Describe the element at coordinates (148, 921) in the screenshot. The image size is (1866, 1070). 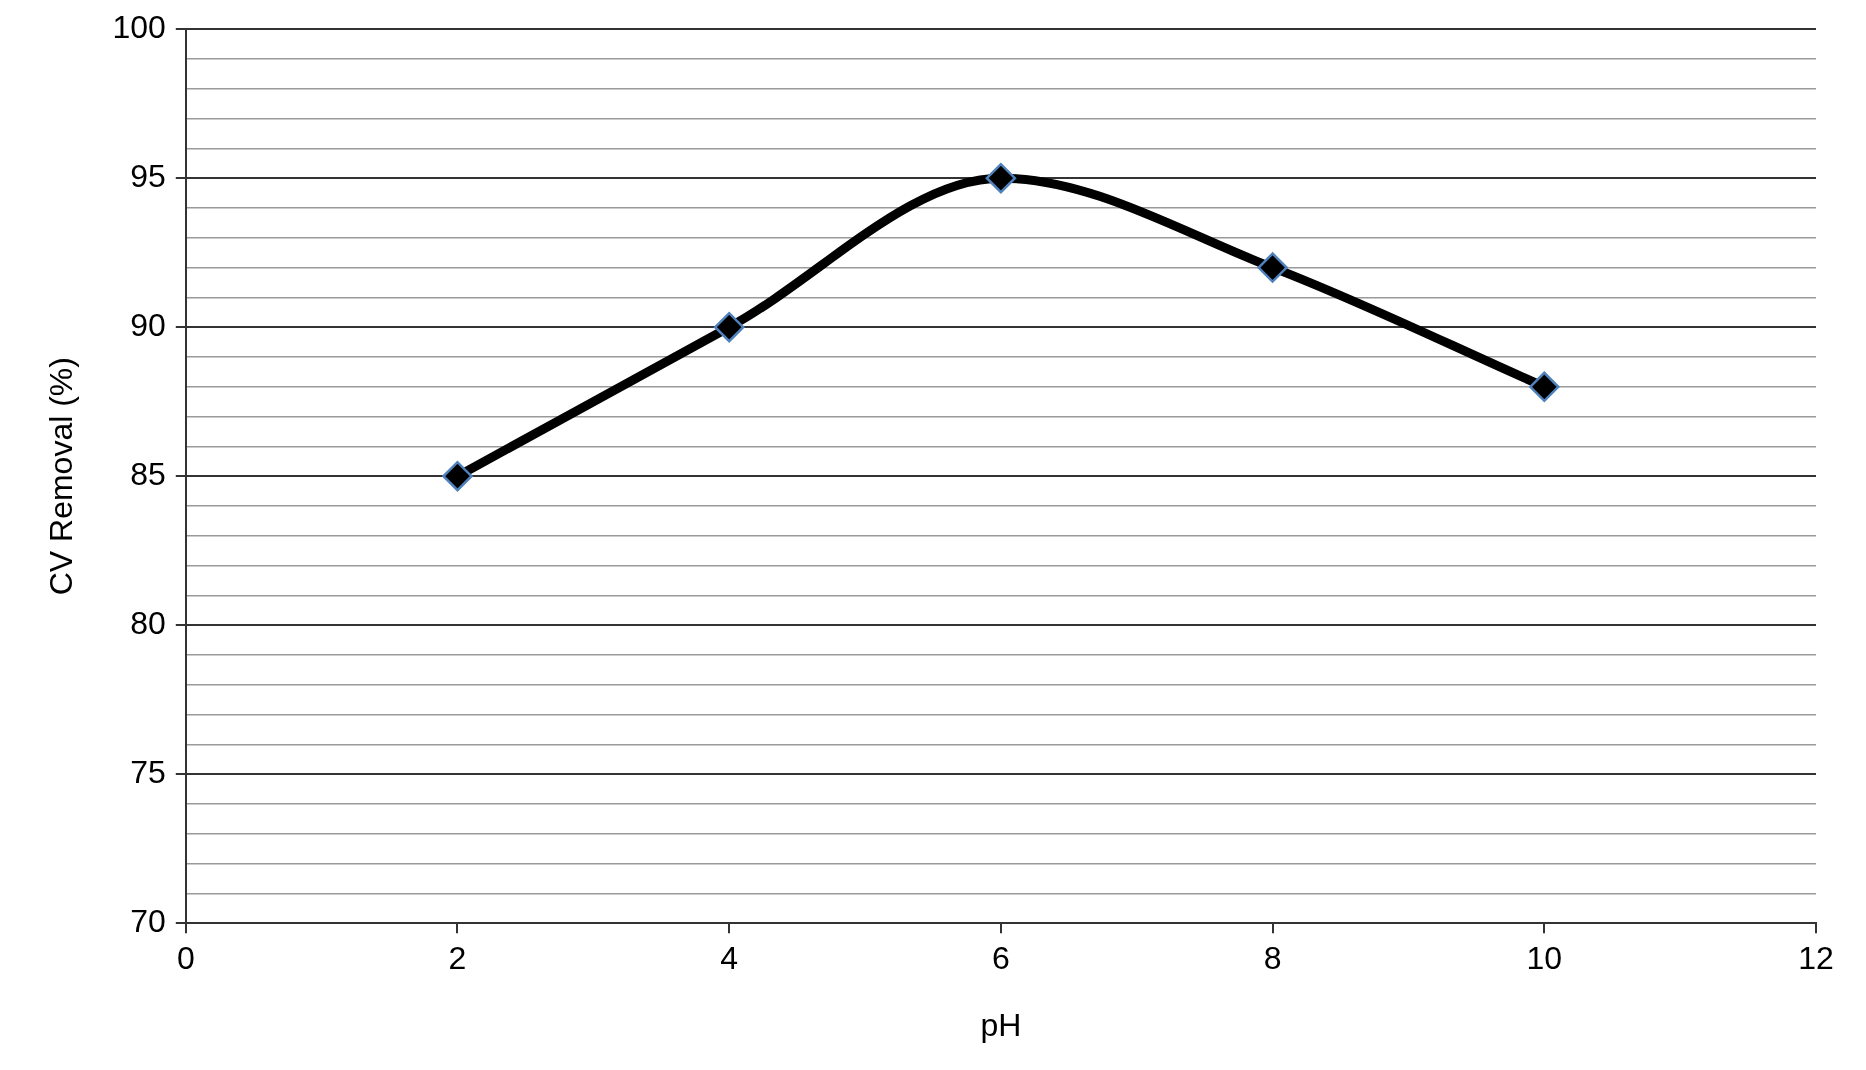
I see `y-tick-label: 70` at that location.